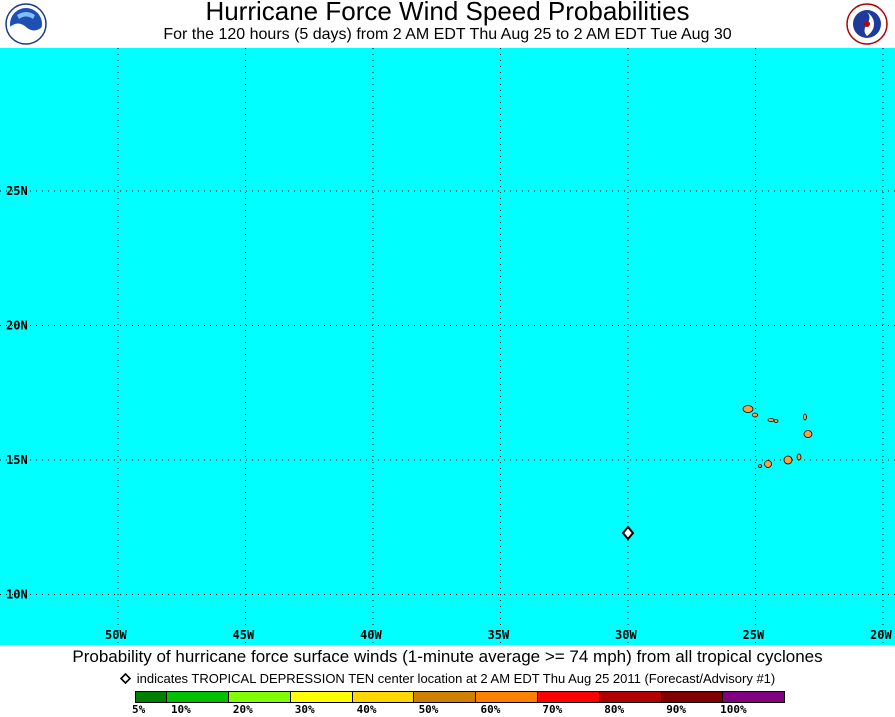 The width and height of the screenshot is (895, 717). I want to click on colorbar-label: 100%, so click(733, 709).